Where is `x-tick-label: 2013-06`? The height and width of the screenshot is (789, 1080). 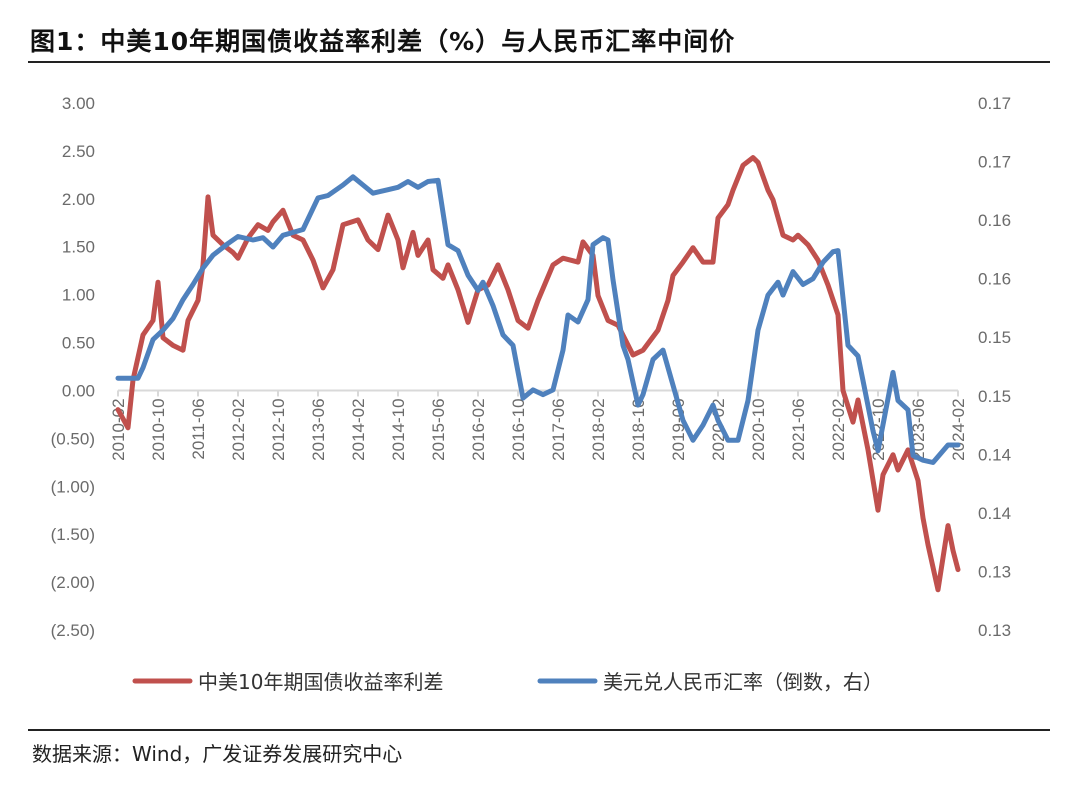
x-tick-label: 2013-06 is located at coordinates (318, 429).